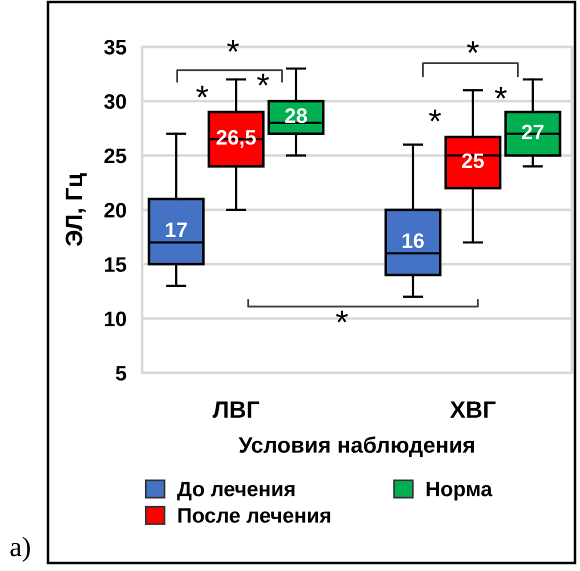 The width and height of the screenshot is (580, 571). Describe the element at coordinates (296, 116) in the screenshot. I see `text: 28` at that location.